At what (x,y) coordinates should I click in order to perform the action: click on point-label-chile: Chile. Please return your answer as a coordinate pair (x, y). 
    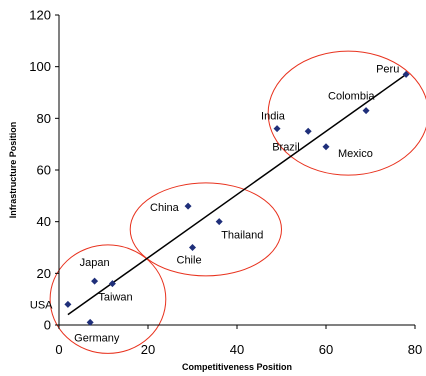
    Looking at the image, I should click on (189, 261).